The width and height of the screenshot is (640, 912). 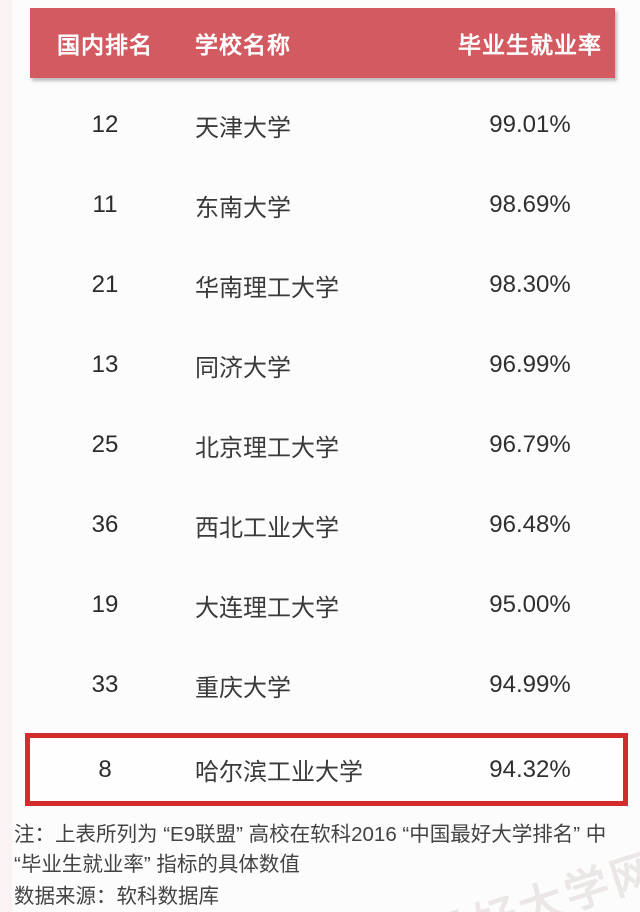 I want to click on employment-rate-cell: 98.30%, so click(x=530, y=284).